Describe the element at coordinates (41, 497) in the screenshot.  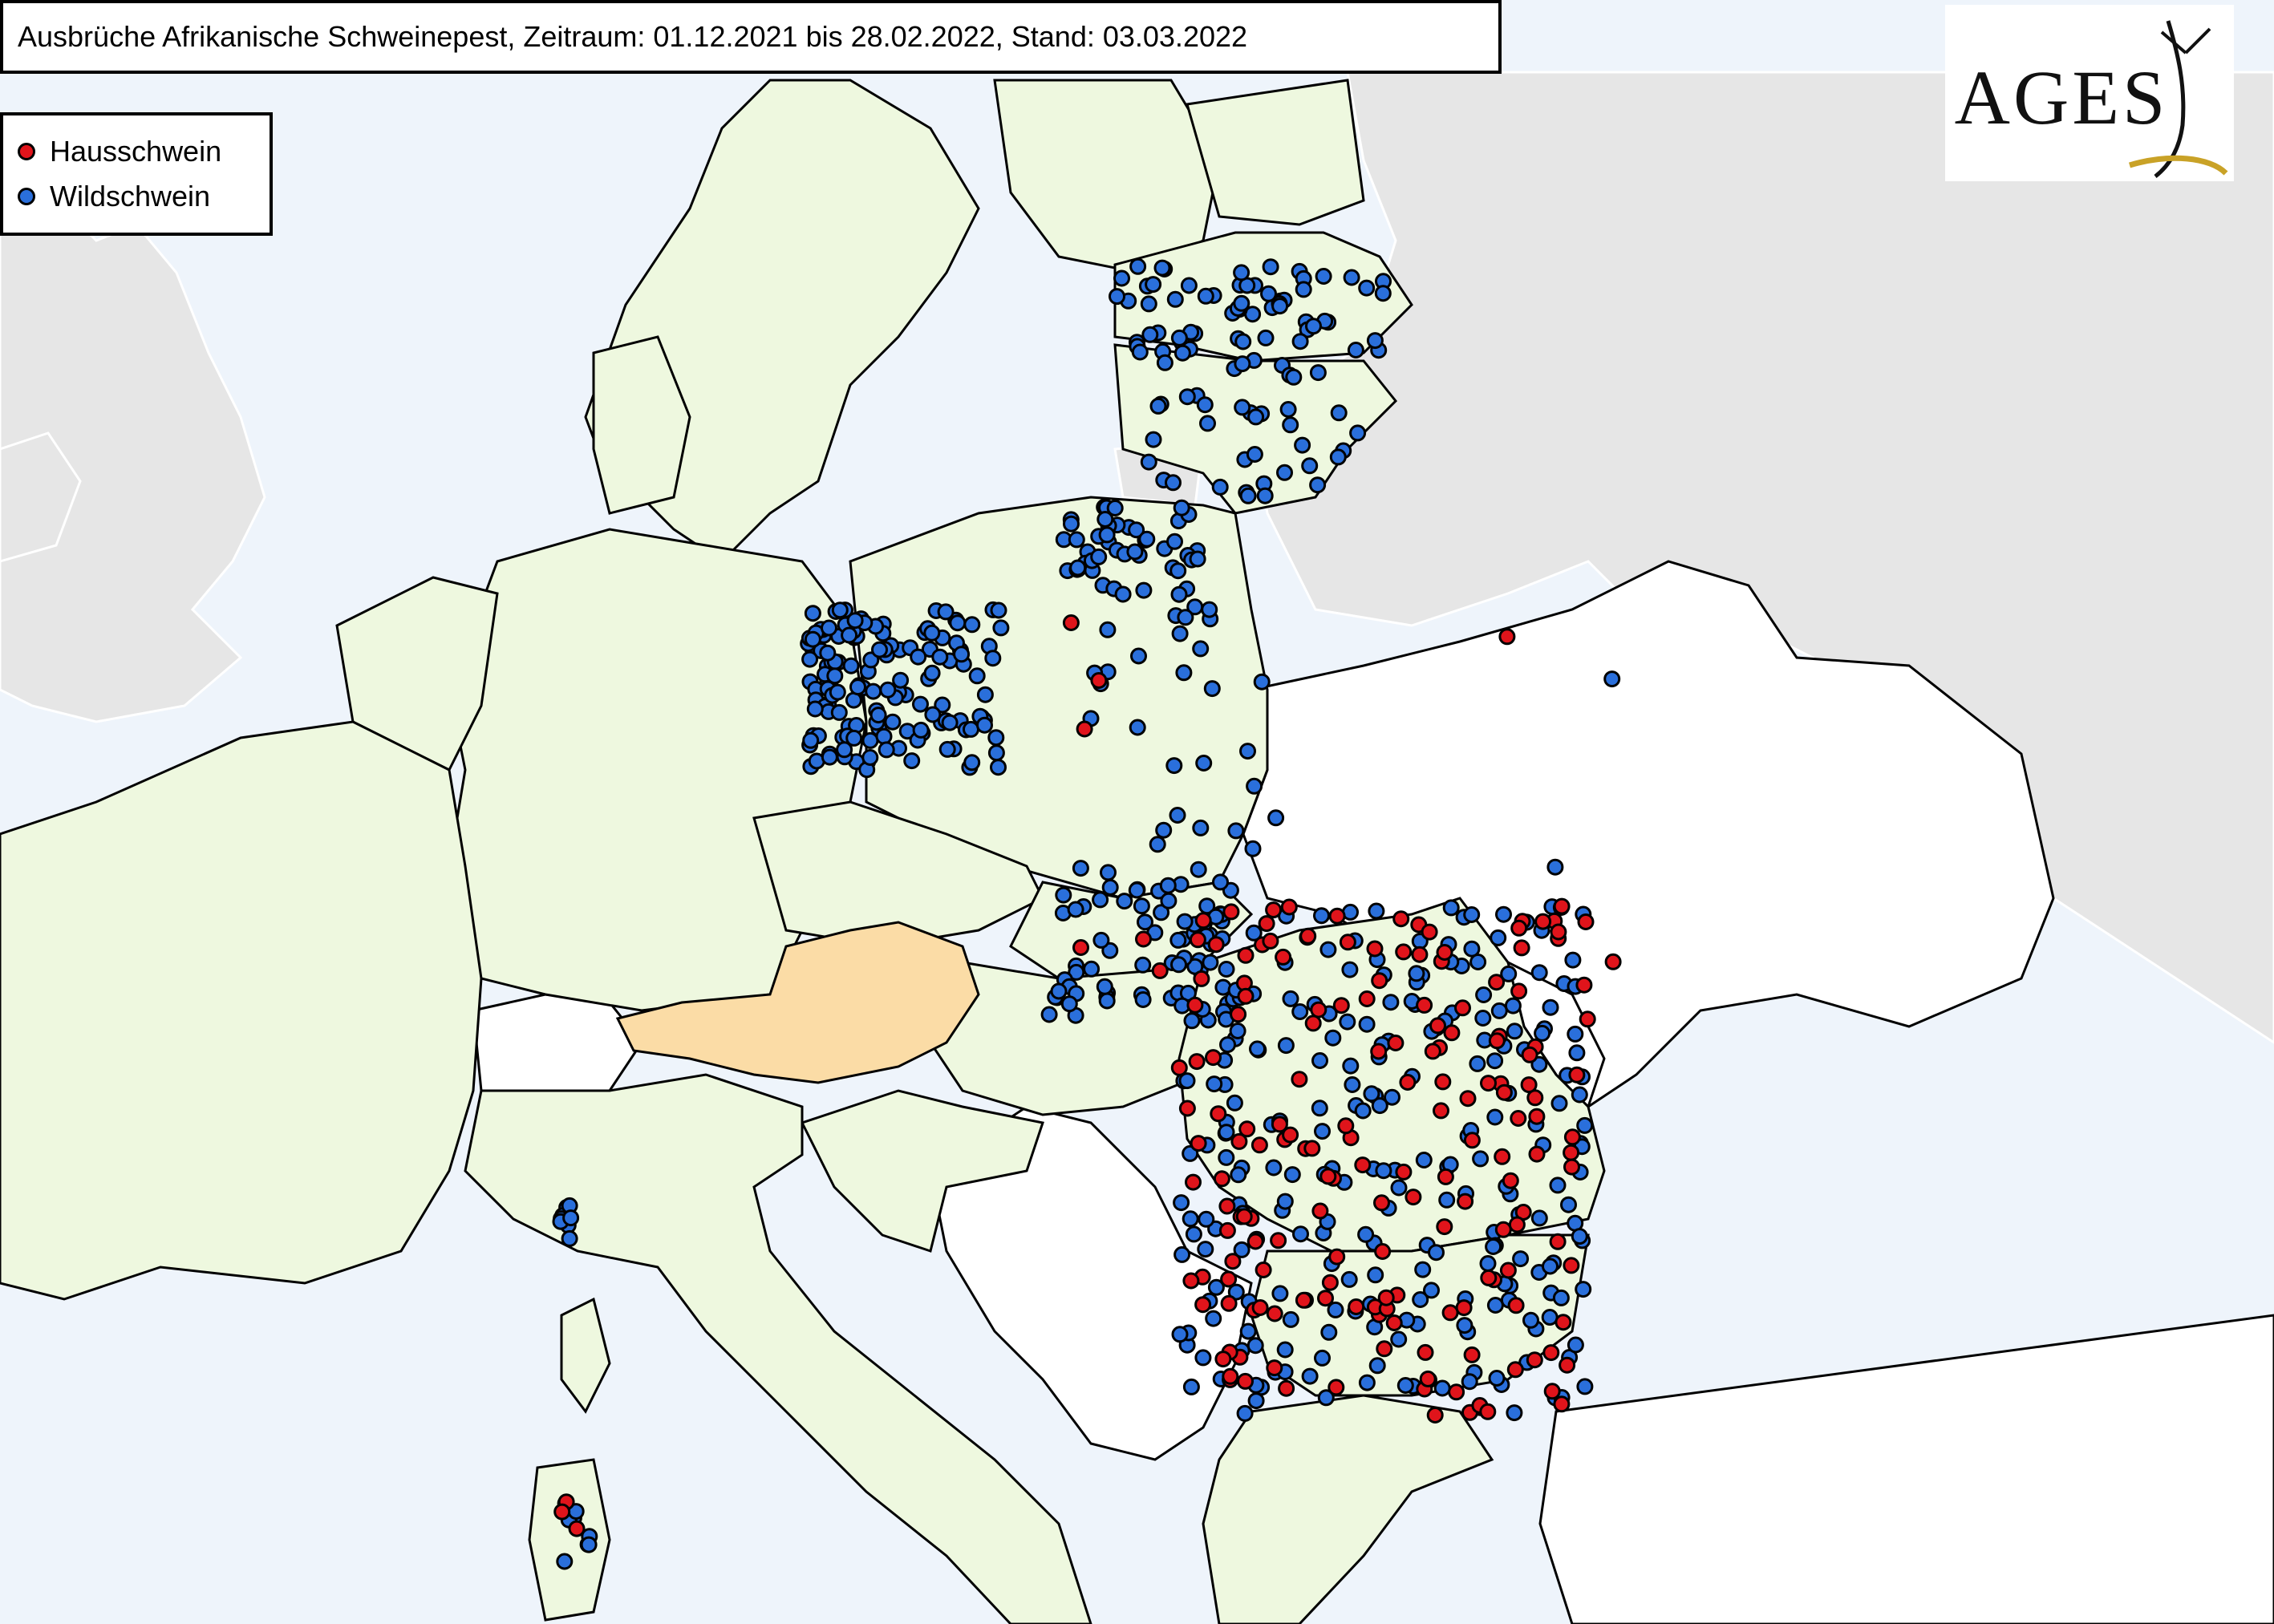
I see `ireland` at that location.